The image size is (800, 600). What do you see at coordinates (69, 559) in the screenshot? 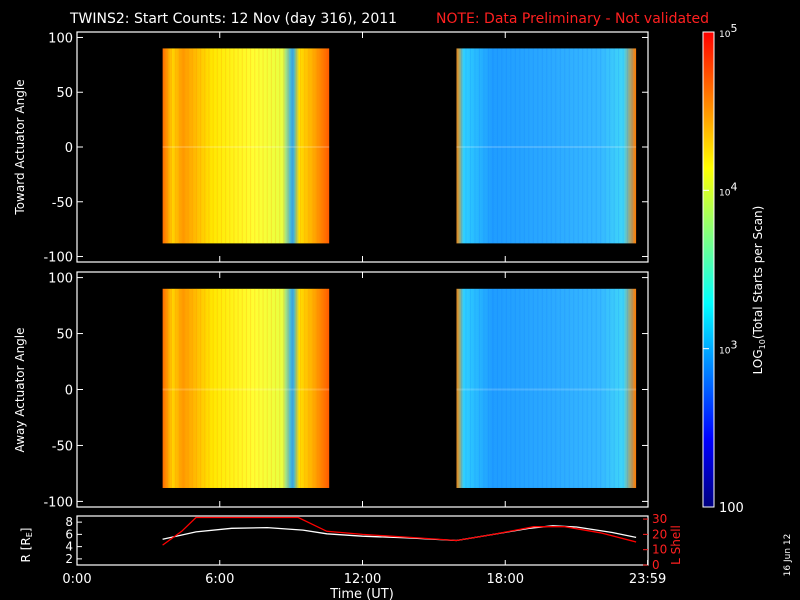
I see `left-y-tick-label: 2` at bounding box center [69, 559].